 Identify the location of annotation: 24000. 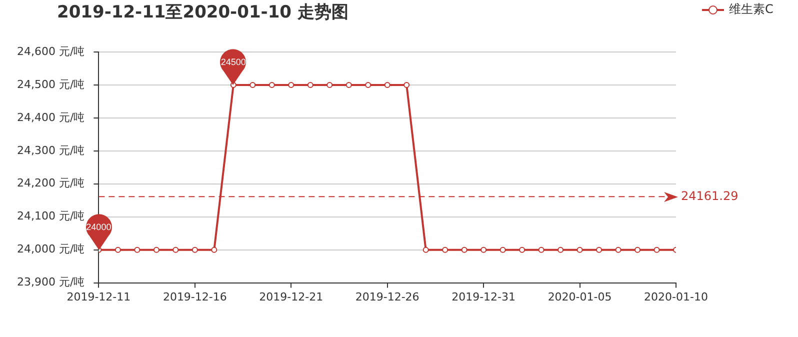
(98, 226).